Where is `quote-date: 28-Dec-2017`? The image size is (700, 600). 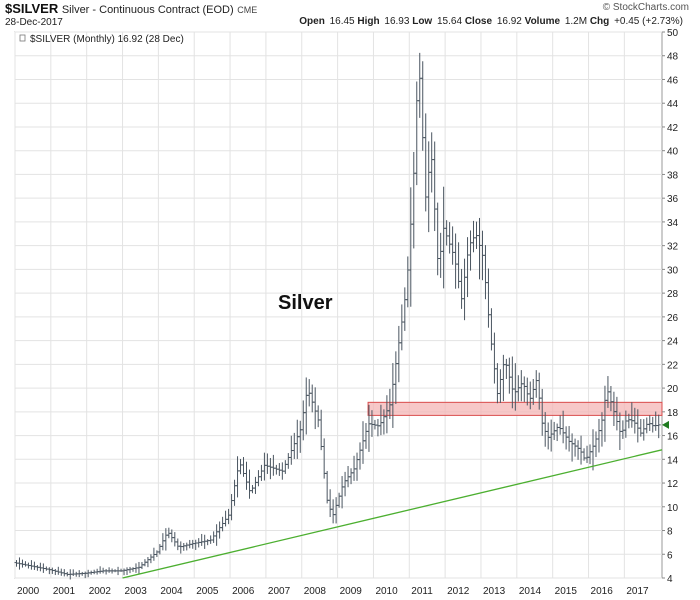
quote-date: 28-Dec-2017 is located at coordinates (34, 22).